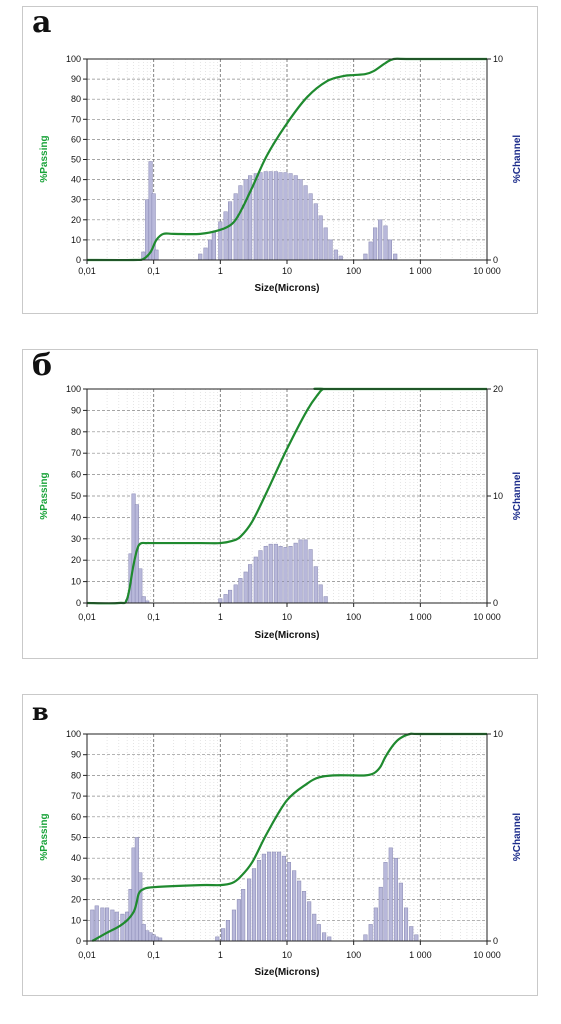 The width and height of the screenshot is (561, 1024). What do you see at coordinates (495, 260) in the screenshot?
I see `y-right-tick-label: 0` at bounding box center [495, 260].